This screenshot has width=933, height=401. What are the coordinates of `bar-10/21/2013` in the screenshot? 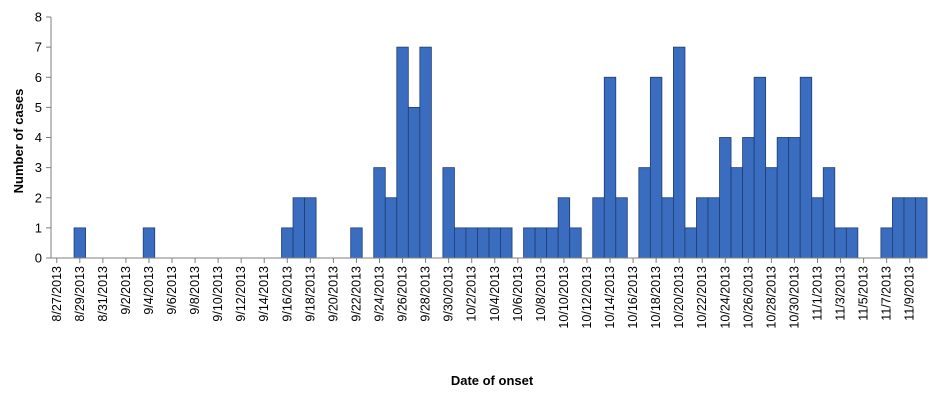 It's located at (690, 243).